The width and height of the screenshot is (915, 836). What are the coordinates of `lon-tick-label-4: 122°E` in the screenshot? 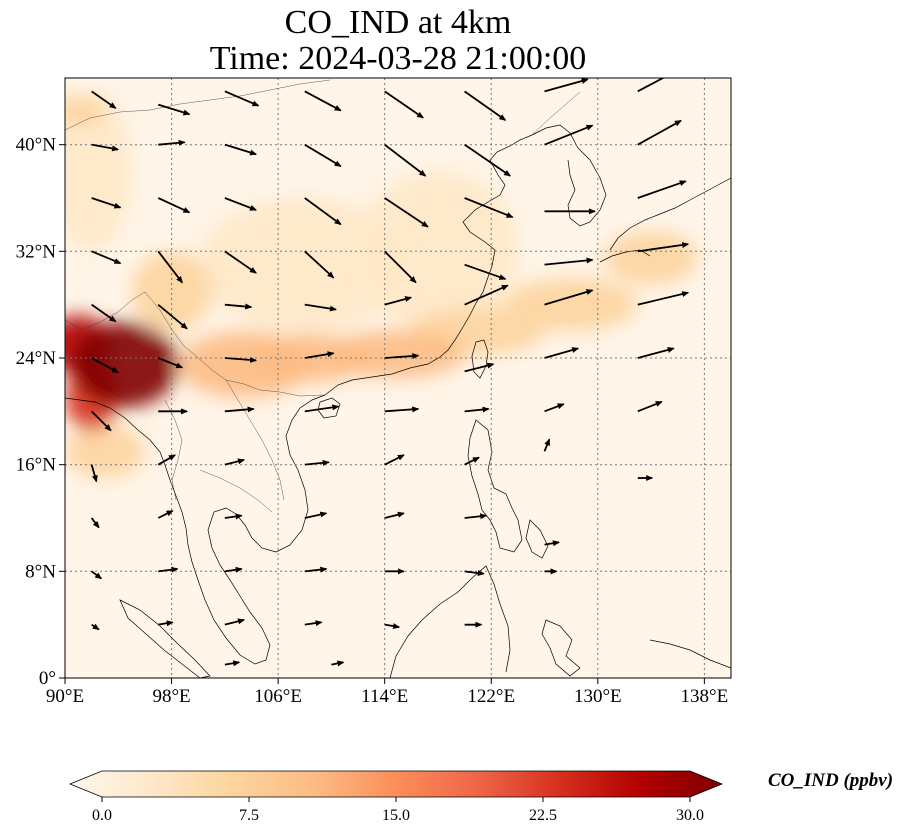 It's located at (491, 696).